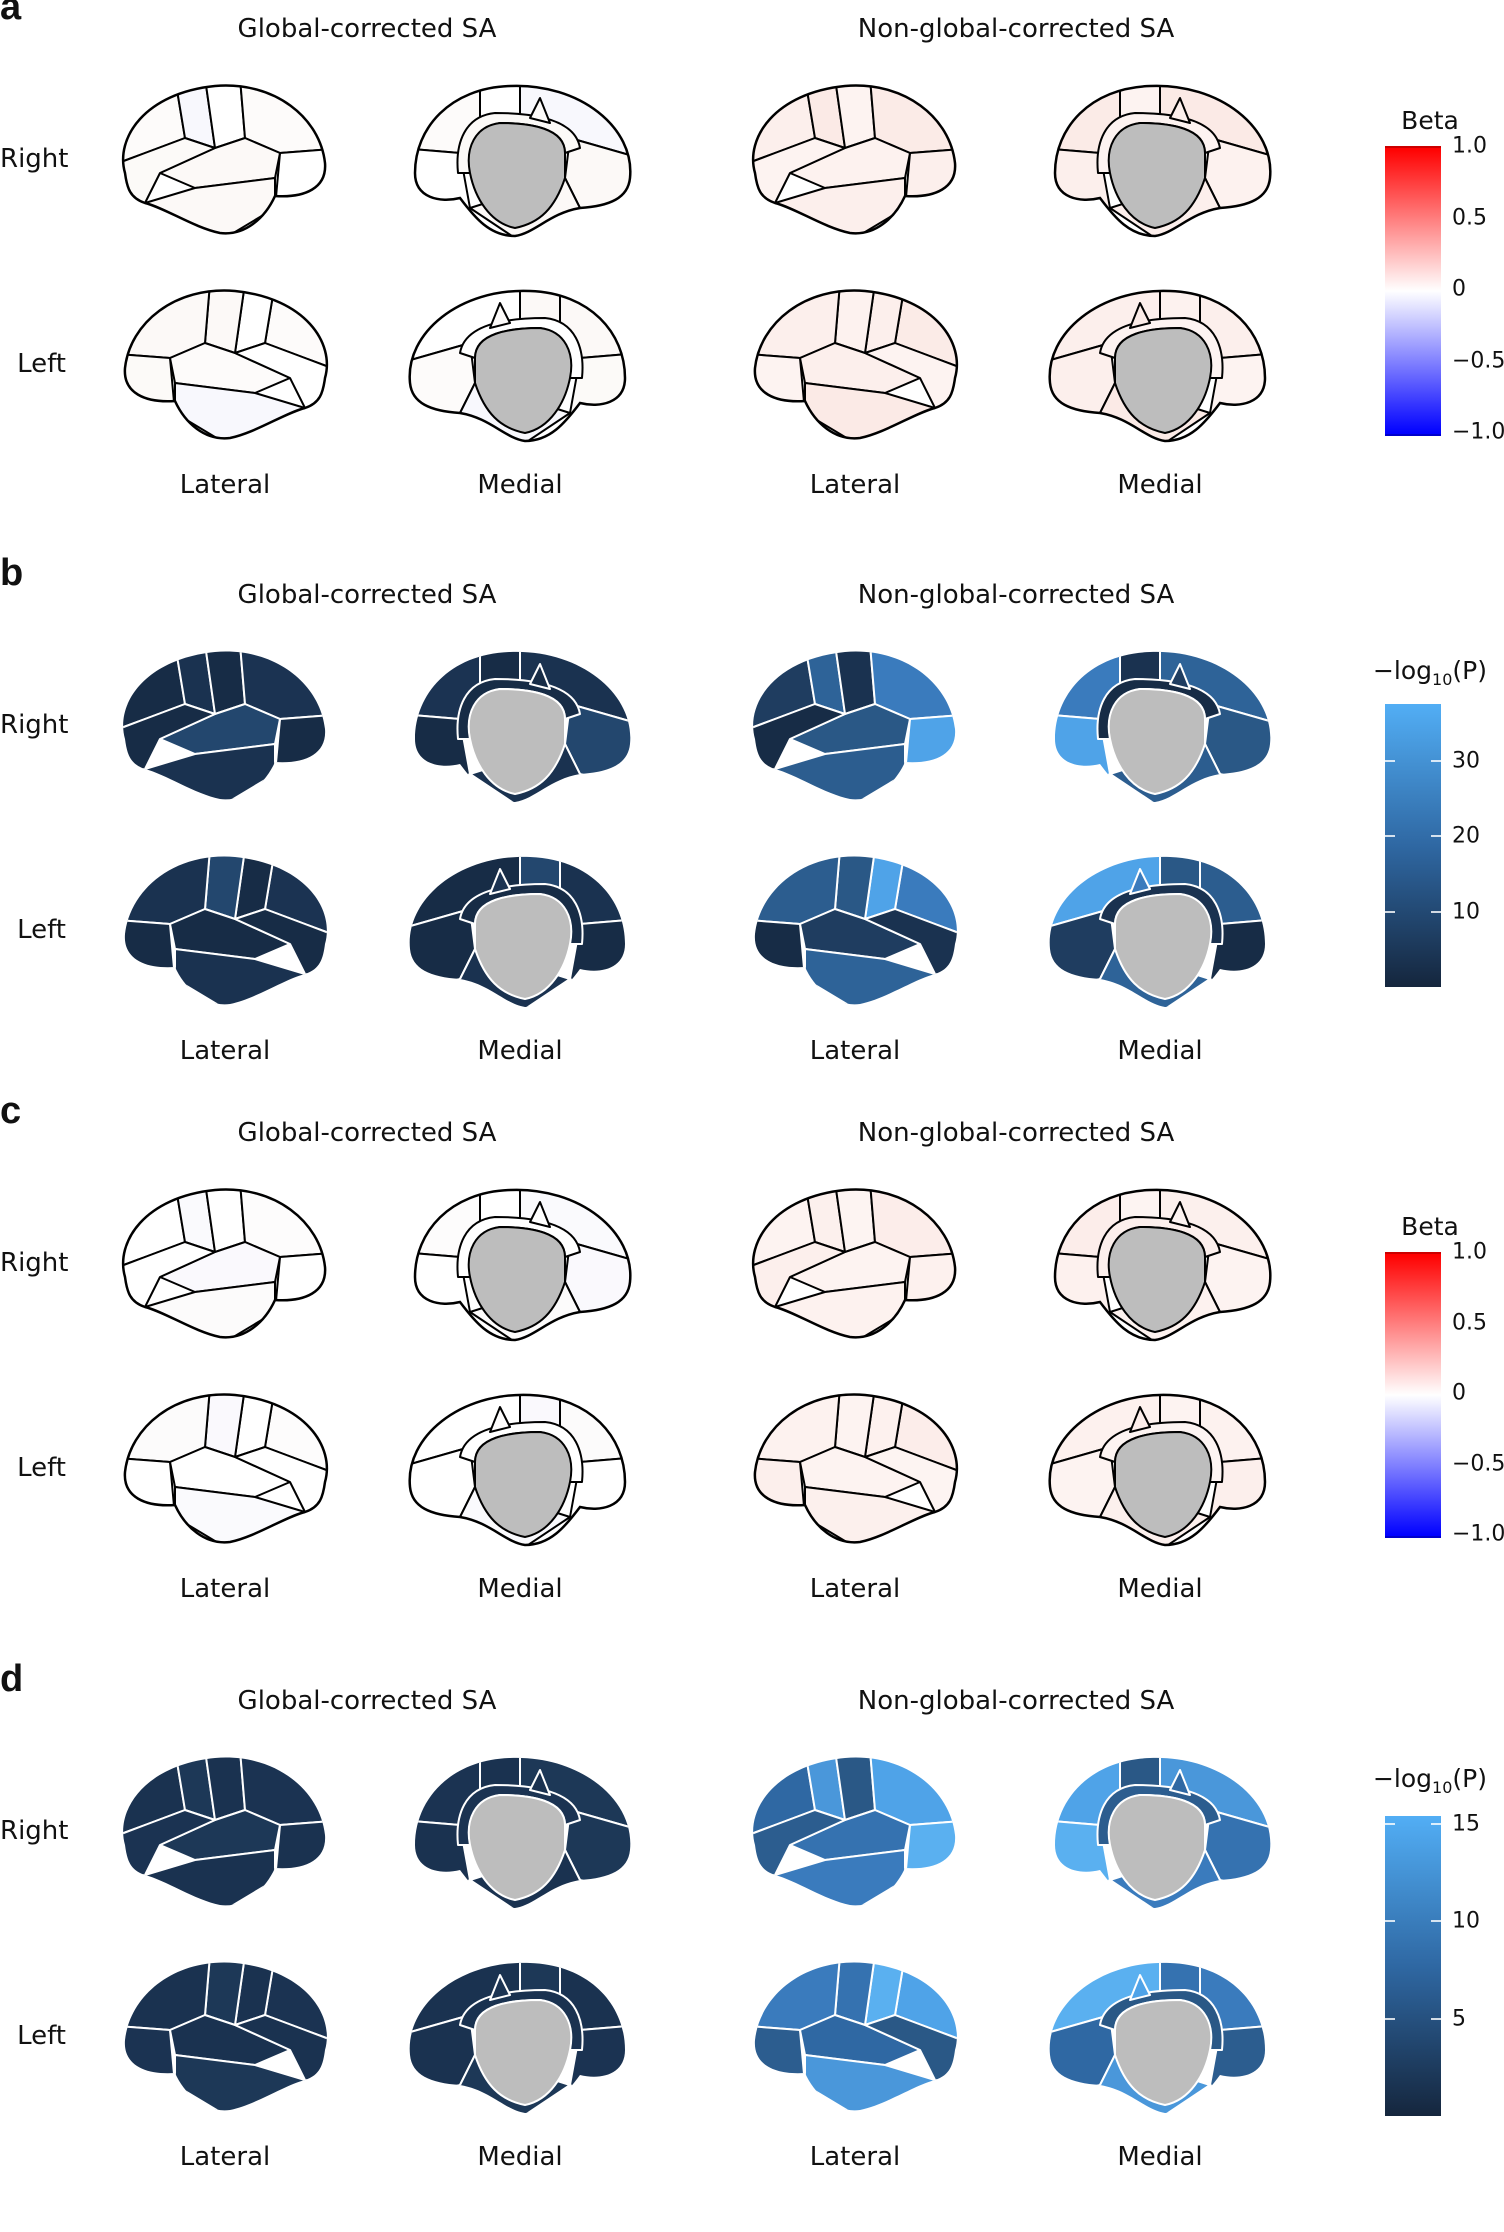  What do you see at coordinates (12, 1679) in the screenshot?
I see `panel-label: d` at bounding box center [12, 1679].